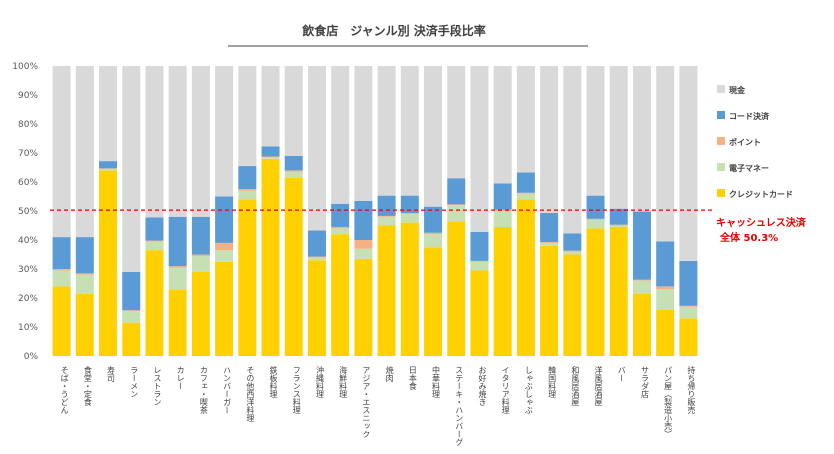 The width and height of the screenshot is (834, 454). Describe the element at coordinates (157, 386) in the screenshot. I see `category-label: レストラン` at that location.